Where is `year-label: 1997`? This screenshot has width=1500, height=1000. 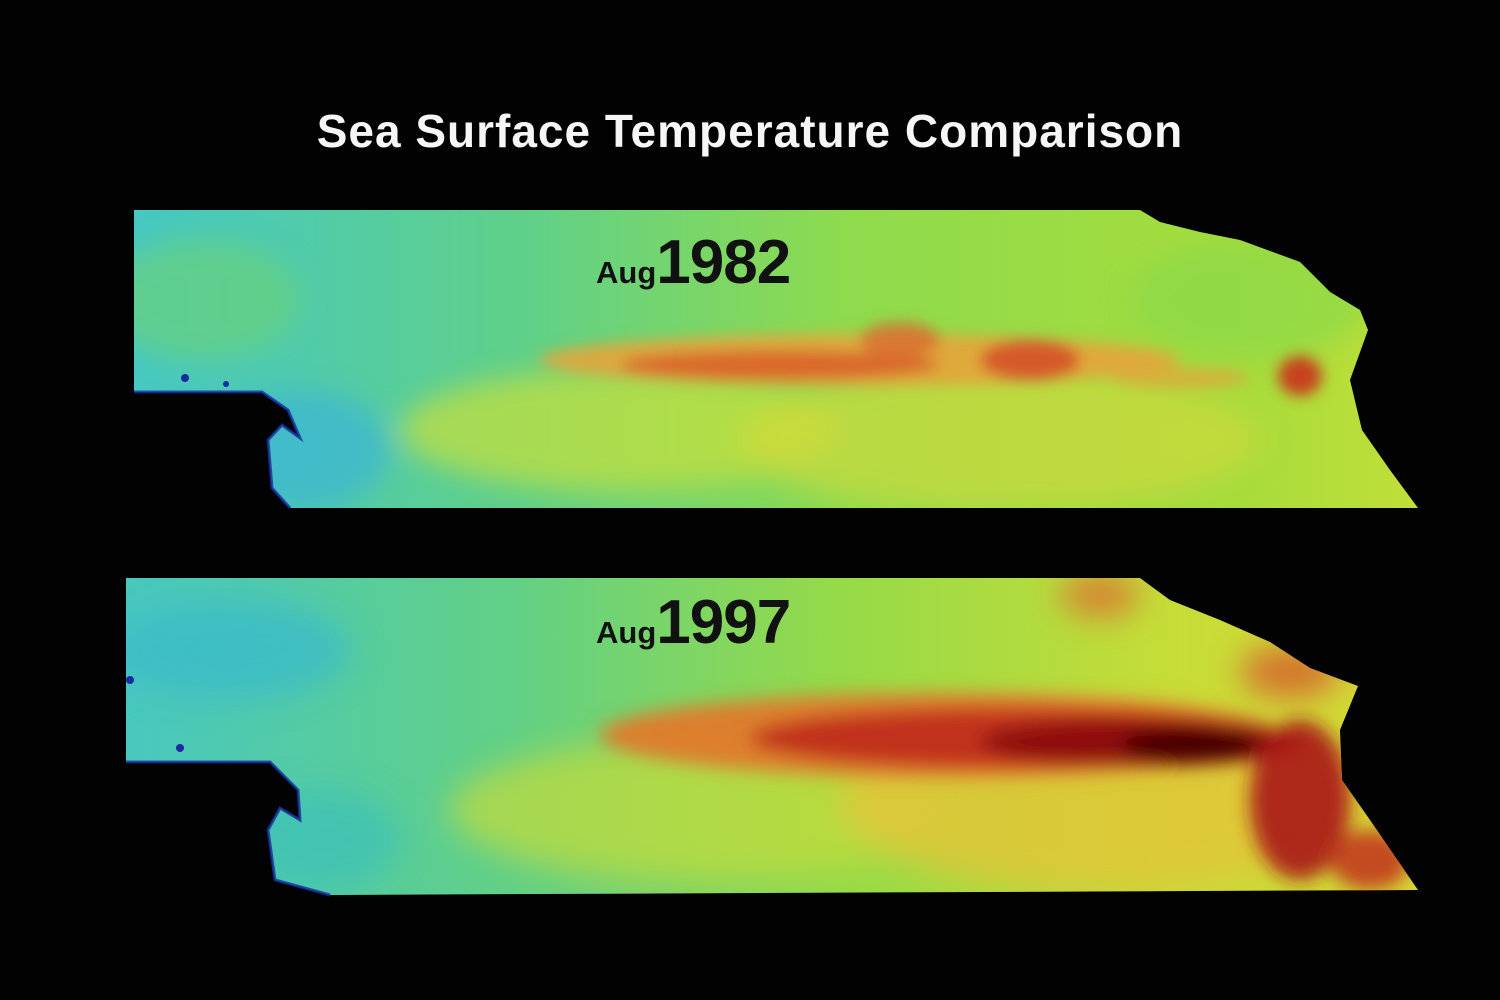
year-label: 1997 is located at coordinates (723, 622).